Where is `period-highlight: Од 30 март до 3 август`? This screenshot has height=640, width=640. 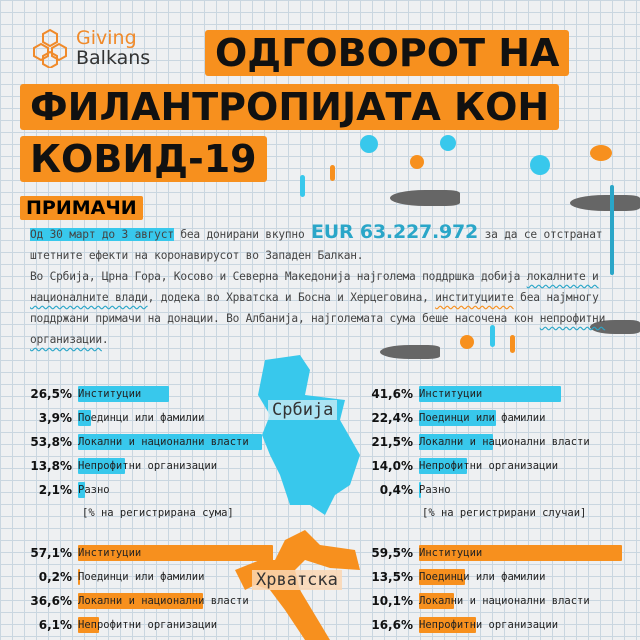 period-highlight: Од 30 март до 3 август is located at coordinates (102, 234).